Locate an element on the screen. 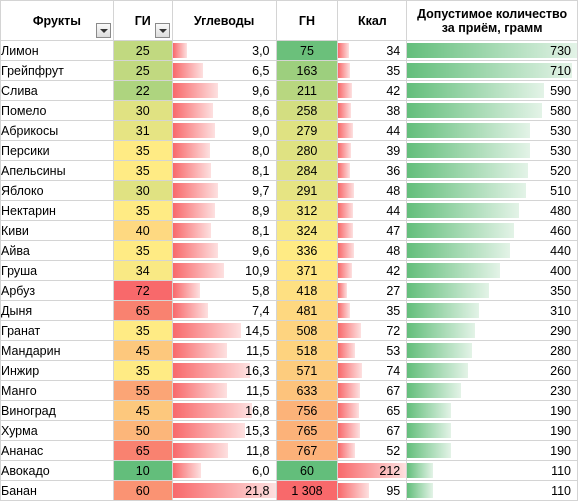 This screenshot has height=501, width=578. cell-portion: 460 is located at coordinates (492, 230).